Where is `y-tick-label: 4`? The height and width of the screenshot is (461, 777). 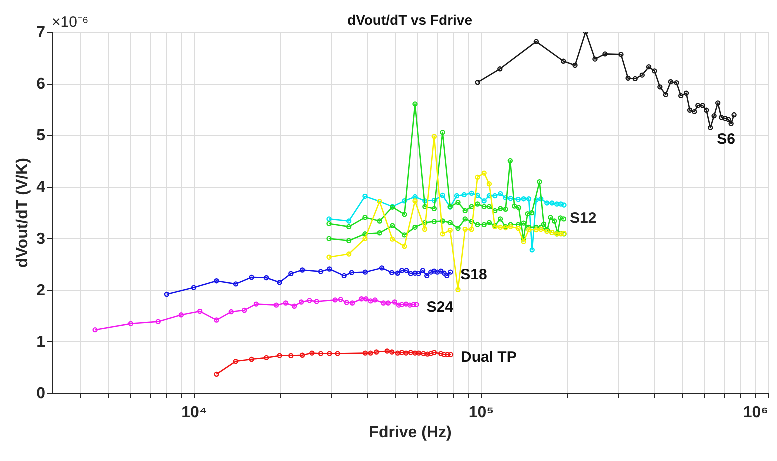
y-tick-label: 4 is located at coordinates (41, 187).